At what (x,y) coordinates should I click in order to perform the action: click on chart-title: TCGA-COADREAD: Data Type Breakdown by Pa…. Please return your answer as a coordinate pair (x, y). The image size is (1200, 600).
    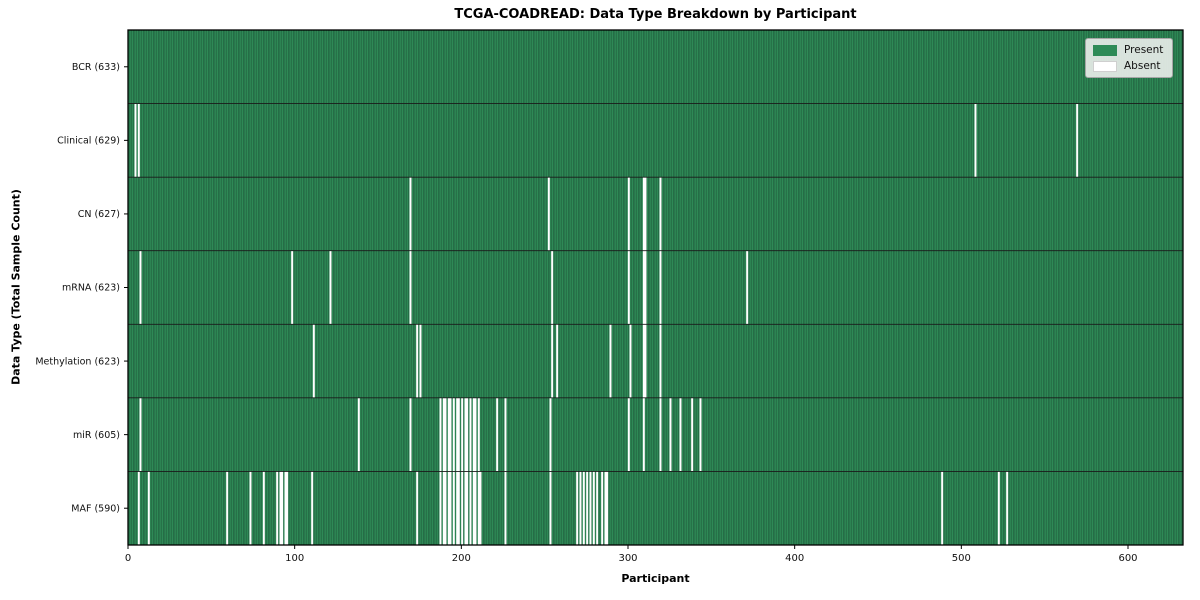
    Looking at the image, I should click on (655, 14).